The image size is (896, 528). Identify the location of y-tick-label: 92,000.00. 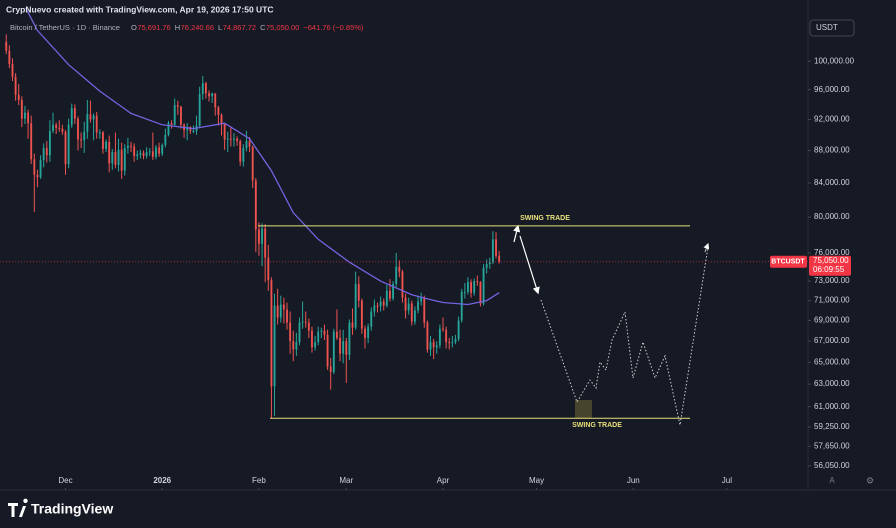
(832, 119).